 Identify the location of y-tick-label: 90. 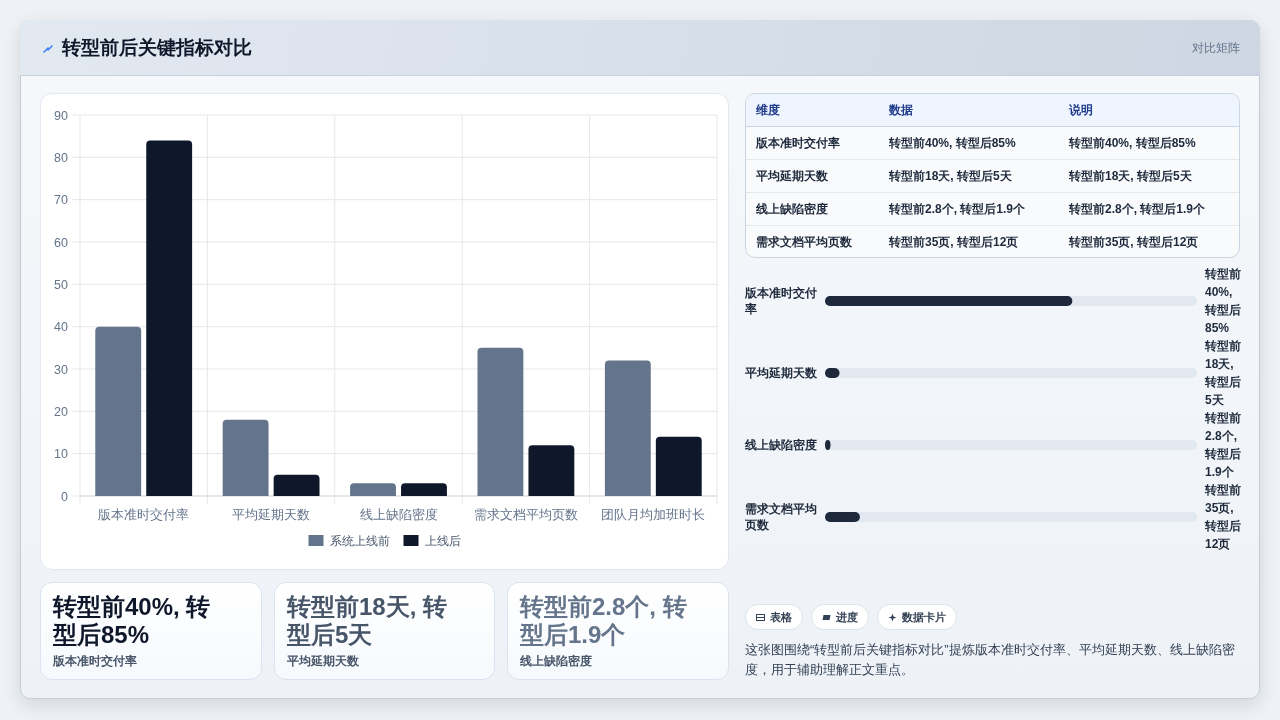
(61, 115).